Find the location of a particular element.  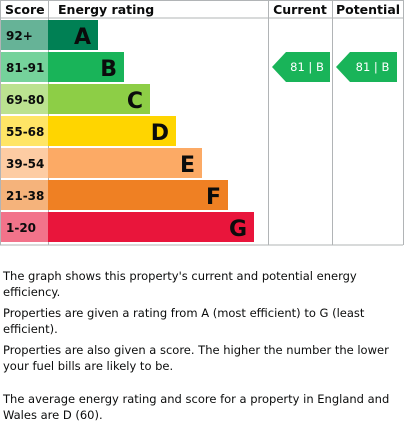

score-label: 21-38 is located at coordinates (25, 196).